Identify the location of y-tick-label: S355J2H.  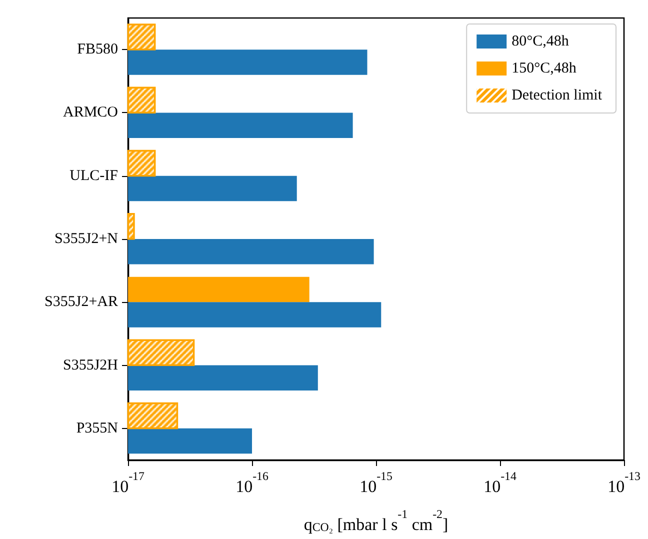
(90, 365).